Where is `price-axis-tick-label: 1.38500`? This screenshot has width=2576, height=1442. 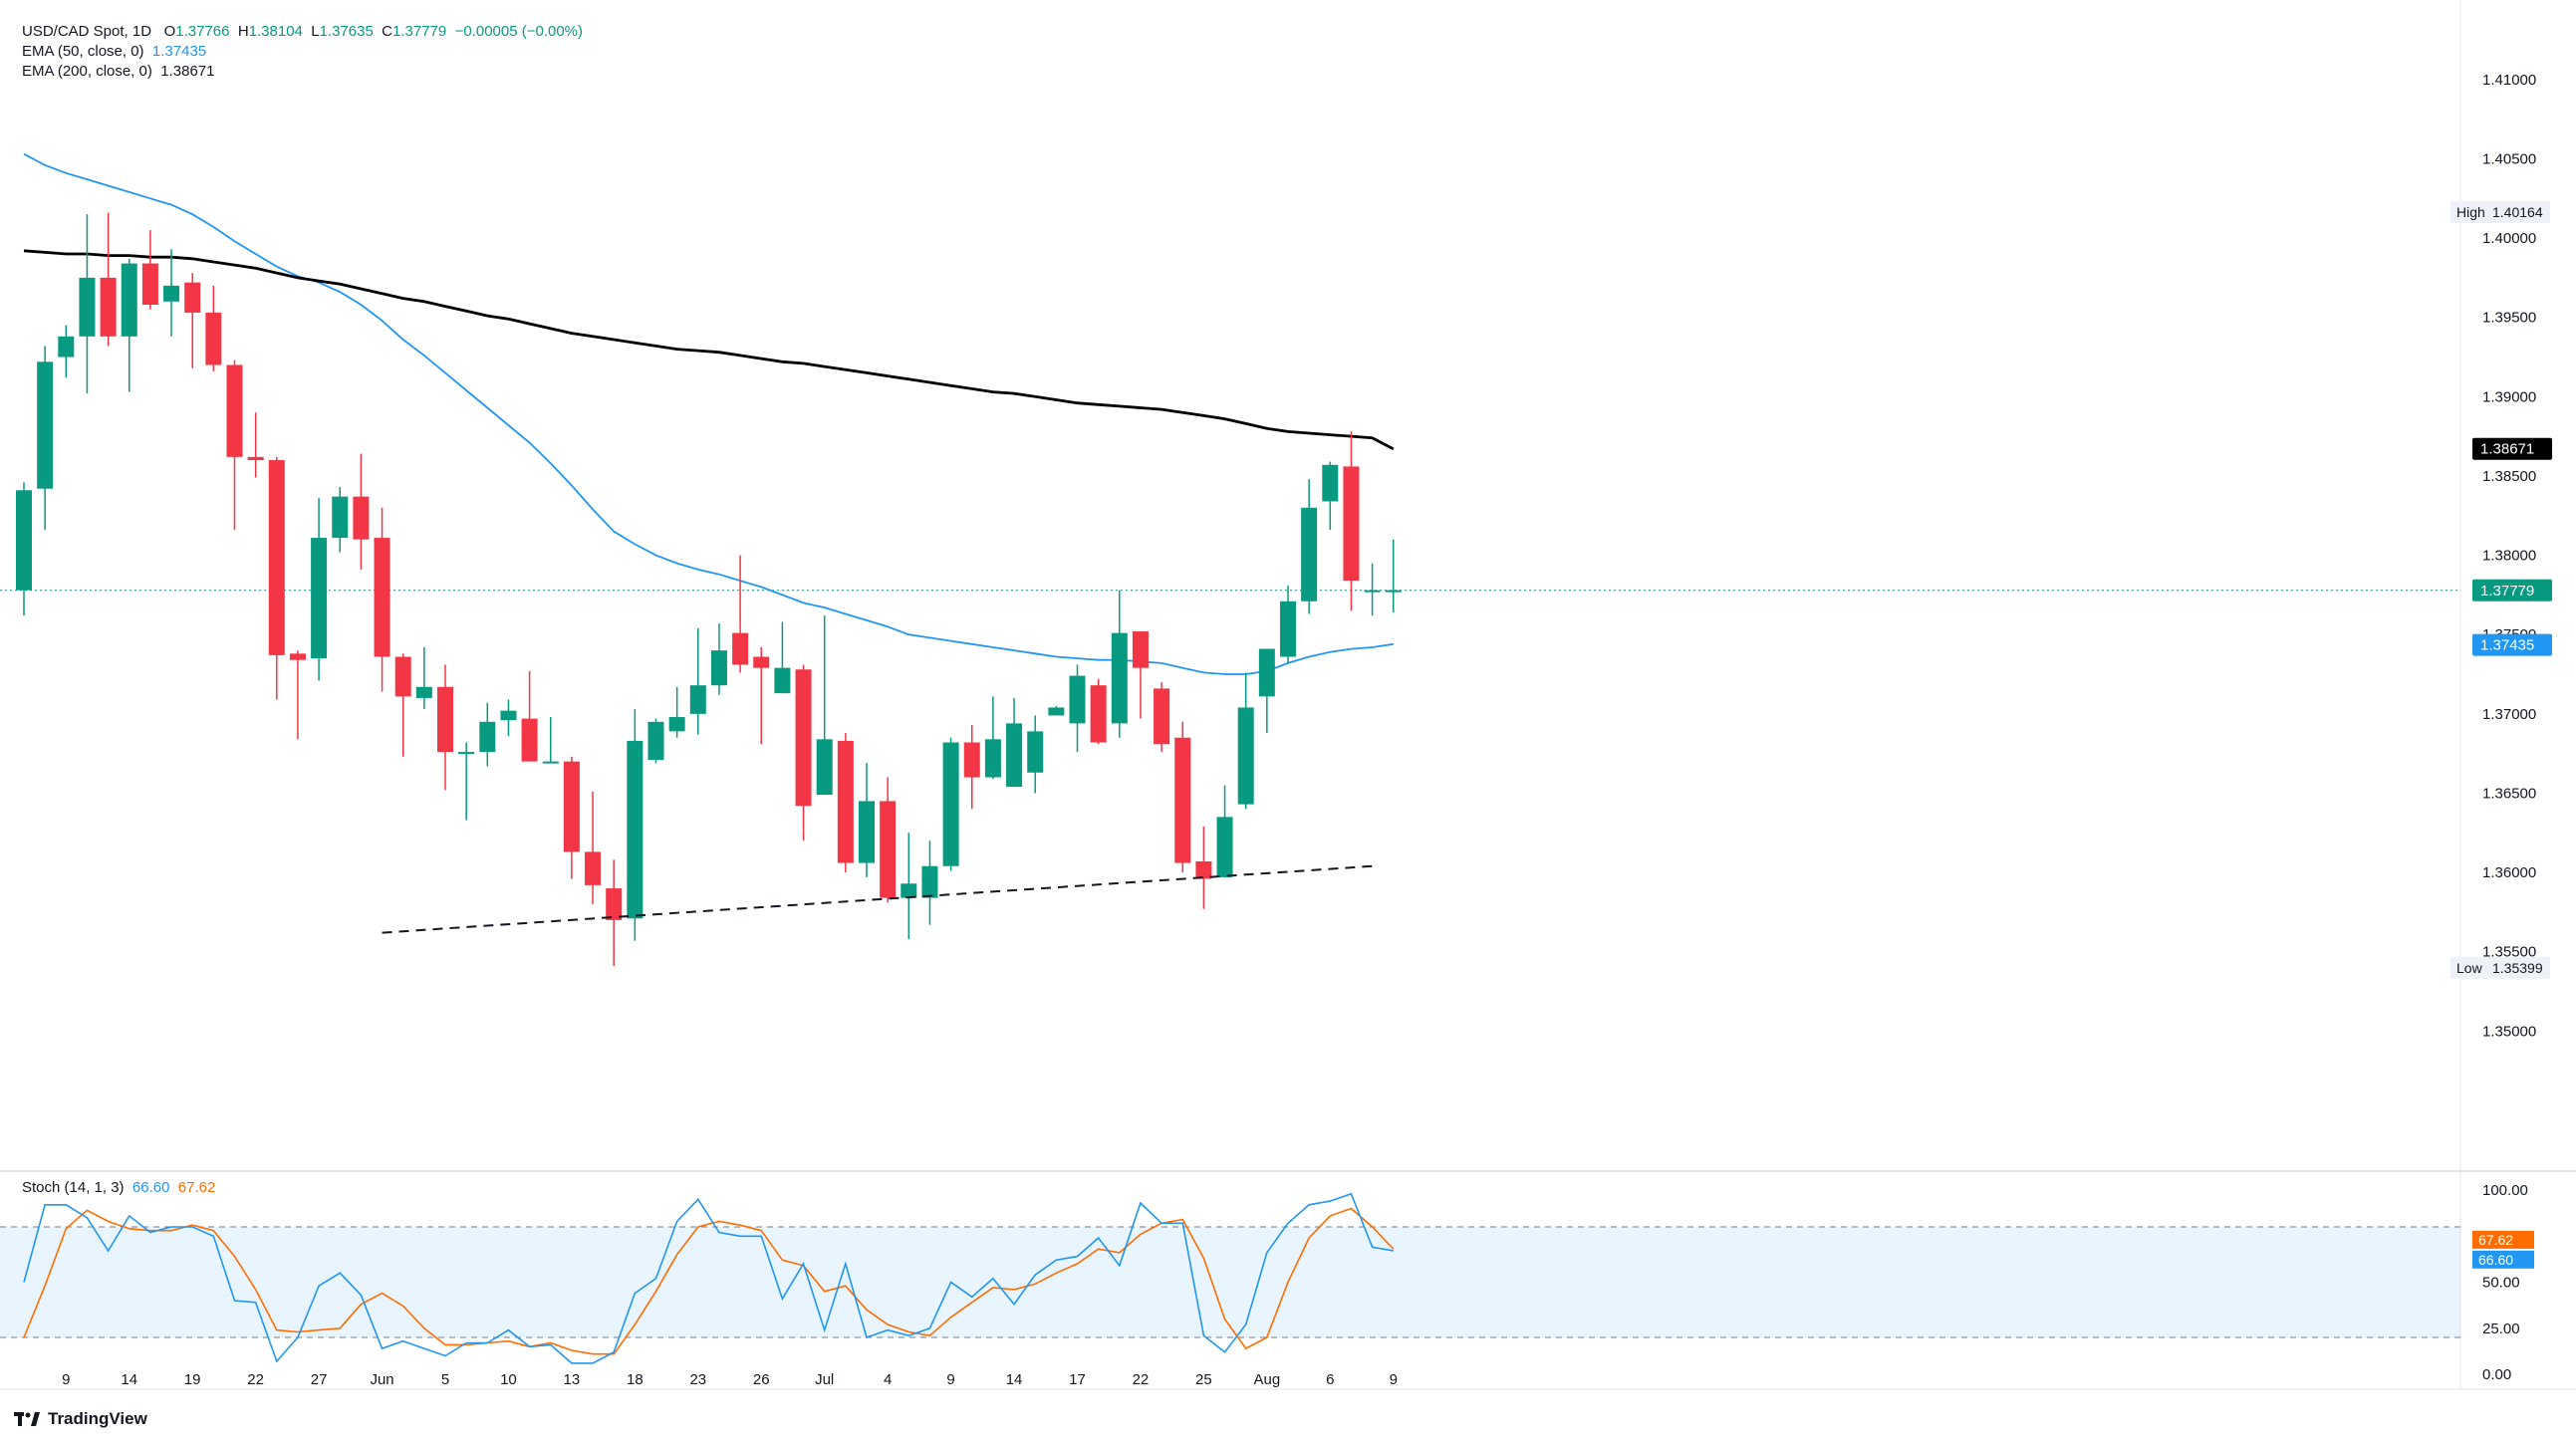
price-axis-tick-label: 1.38500 is located at coordinates (2509, 476).